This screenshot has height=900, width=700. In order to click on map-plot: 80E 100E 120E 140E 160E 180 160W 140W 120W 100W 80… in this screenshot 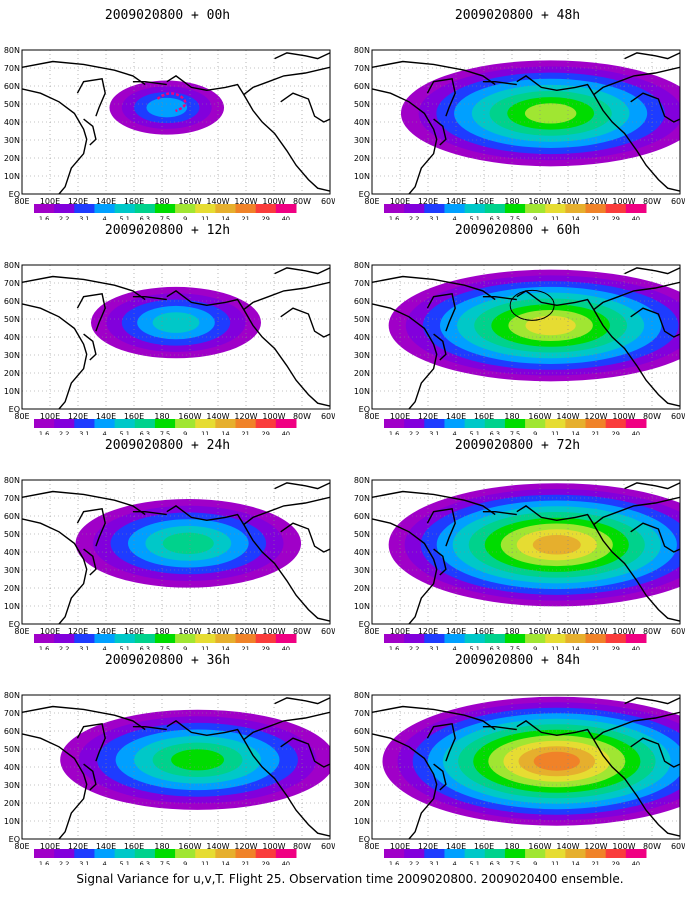, I will do `click(519, 778)`.